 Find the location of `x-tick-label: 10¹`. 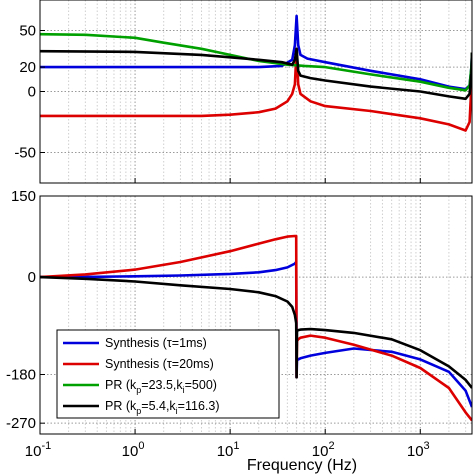

x-tick-label: 10¹ is located at coordinates (228, 450).